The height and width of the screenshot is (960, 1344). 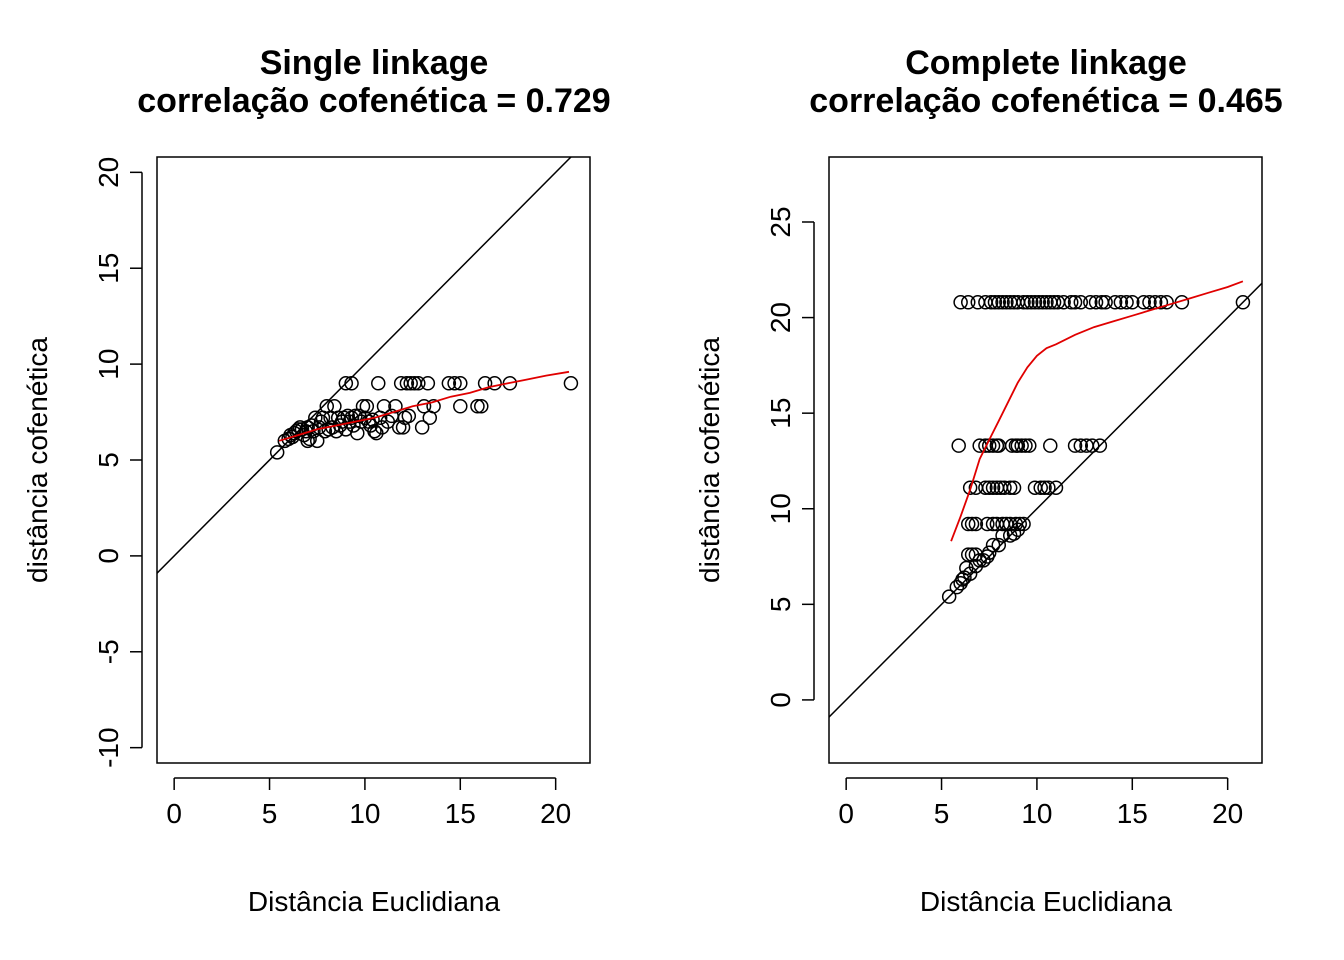 What do you see at coordinates (1046, 63) in the screenshot?
I see `chart-title: Complete linkage` at bounding box center [1046, 63].